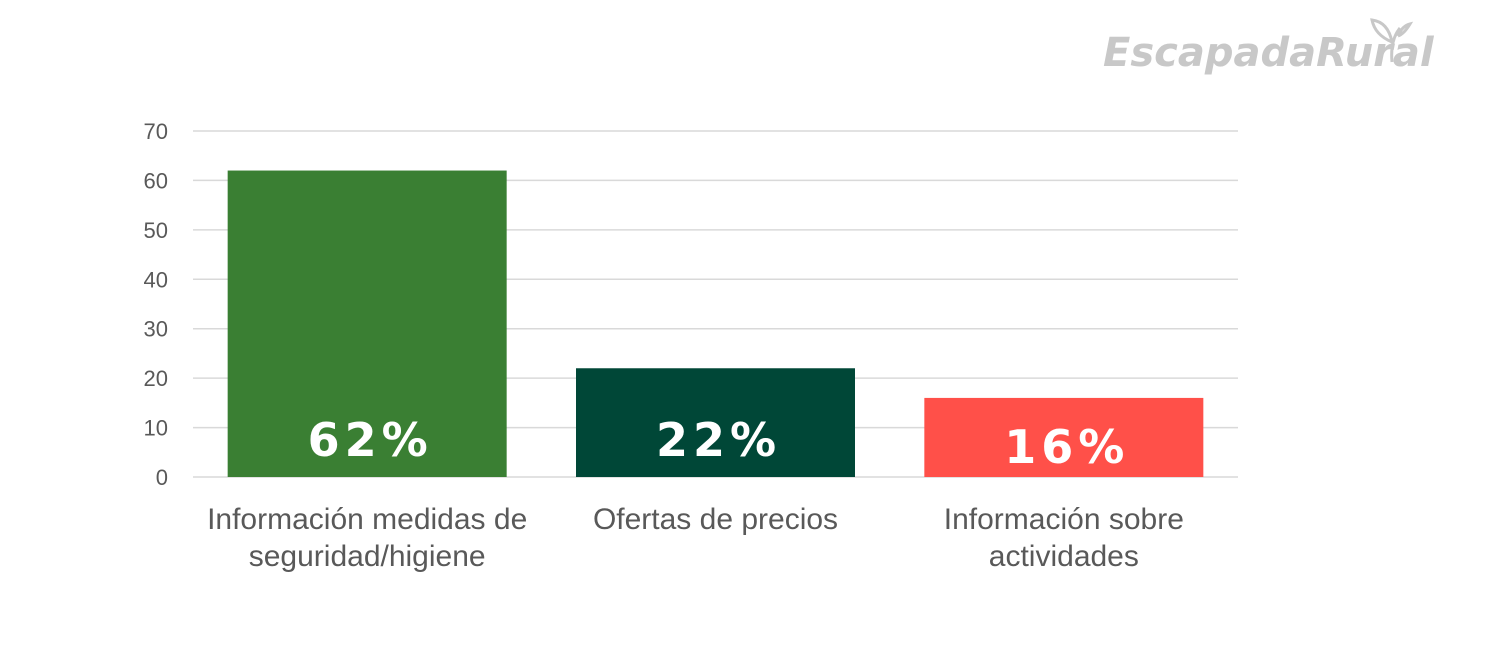 This screenshot has height=647, width=1496. I want to click on data-labels: 62% 22% 16%, so click(718, 443).